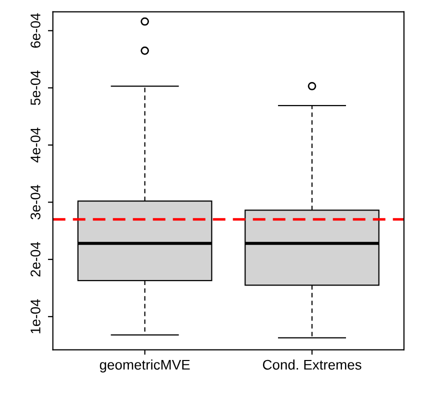 Image resolution: width=423 pixels, height=393 pixels. What do you see at coordinates (312, 364) in the screenshot?
I see `x-tick-label: Cond. Extremes` at bounding box center [312, 364].